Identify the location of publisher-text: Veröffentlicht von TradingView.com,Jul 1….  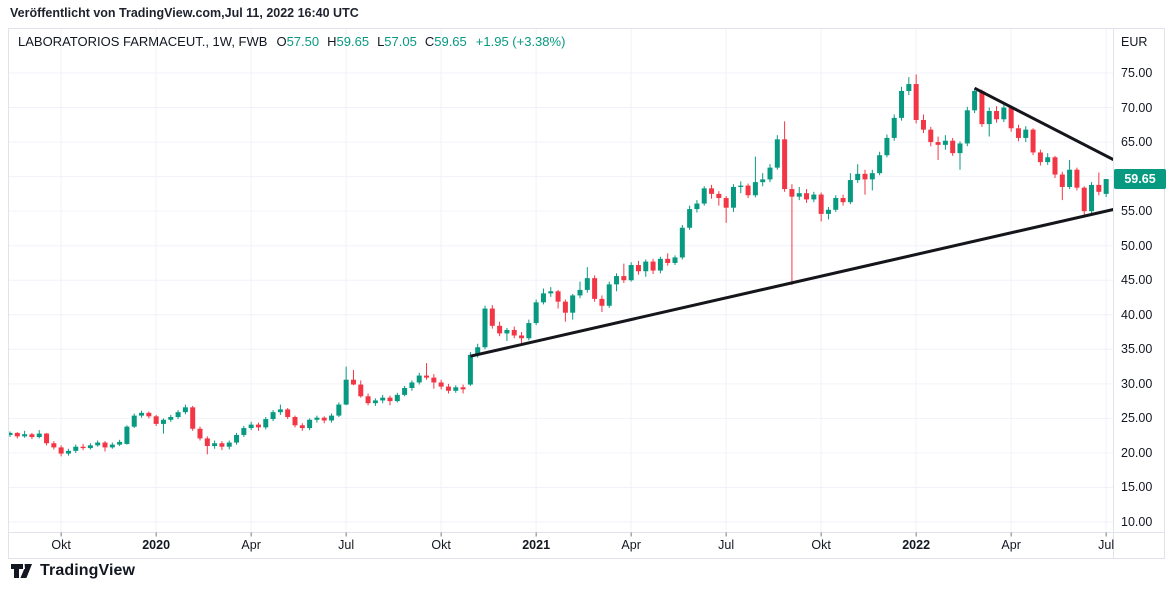
(184, 13).